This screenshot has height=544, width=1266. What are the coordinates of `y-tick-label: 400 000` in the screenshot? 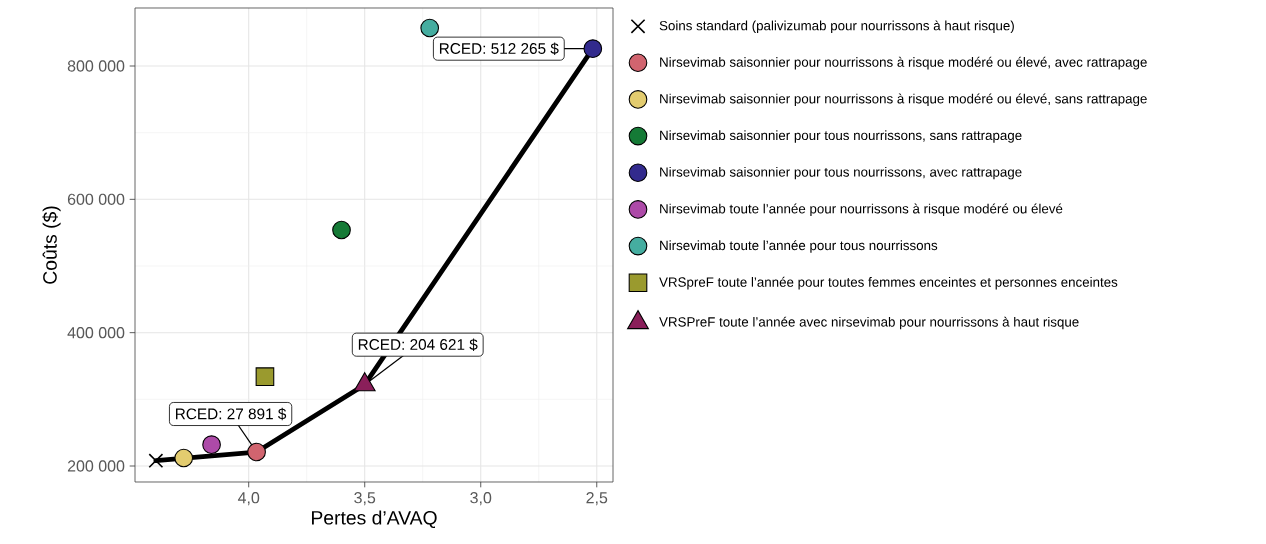 It's located at (96, 333).